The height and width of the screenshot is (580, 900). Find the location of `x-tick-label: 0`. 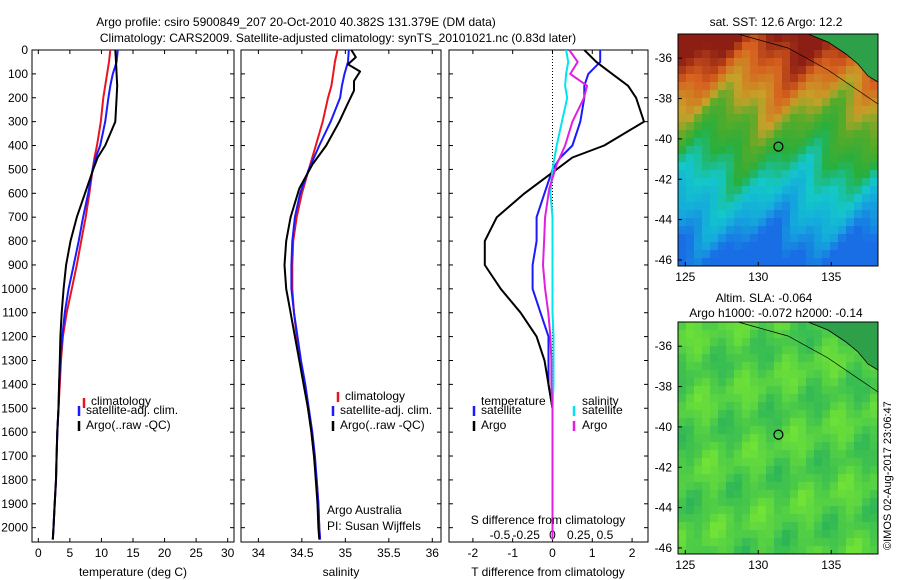

x-tick-label: 0 is located at coordinates (38, 553).